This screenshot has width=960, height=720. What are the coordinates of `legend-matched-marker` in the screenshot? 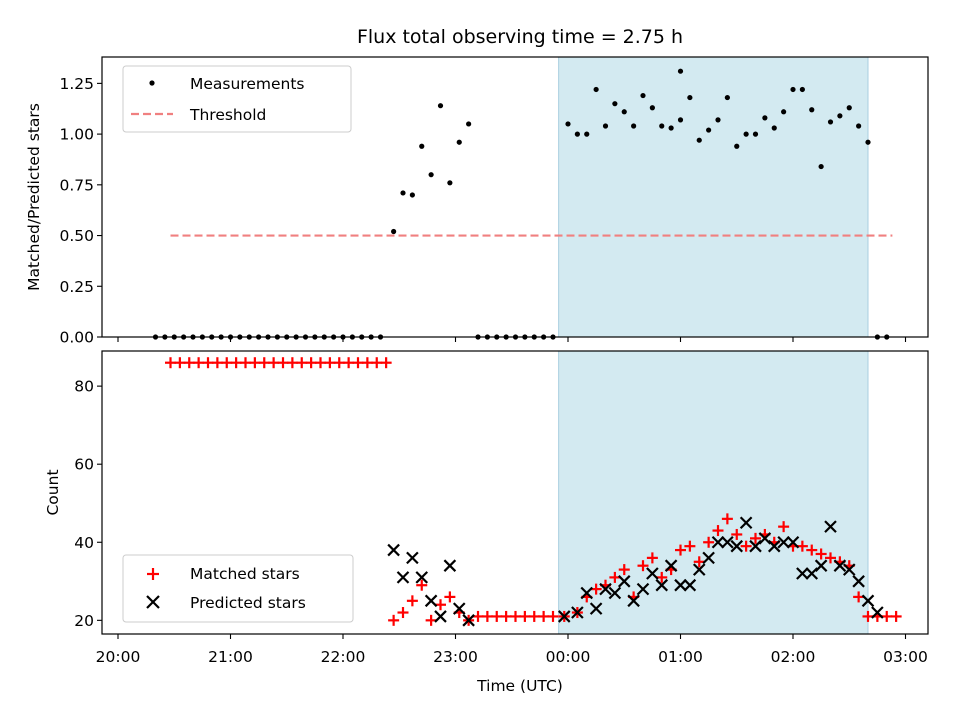 It's located at (153, 574).